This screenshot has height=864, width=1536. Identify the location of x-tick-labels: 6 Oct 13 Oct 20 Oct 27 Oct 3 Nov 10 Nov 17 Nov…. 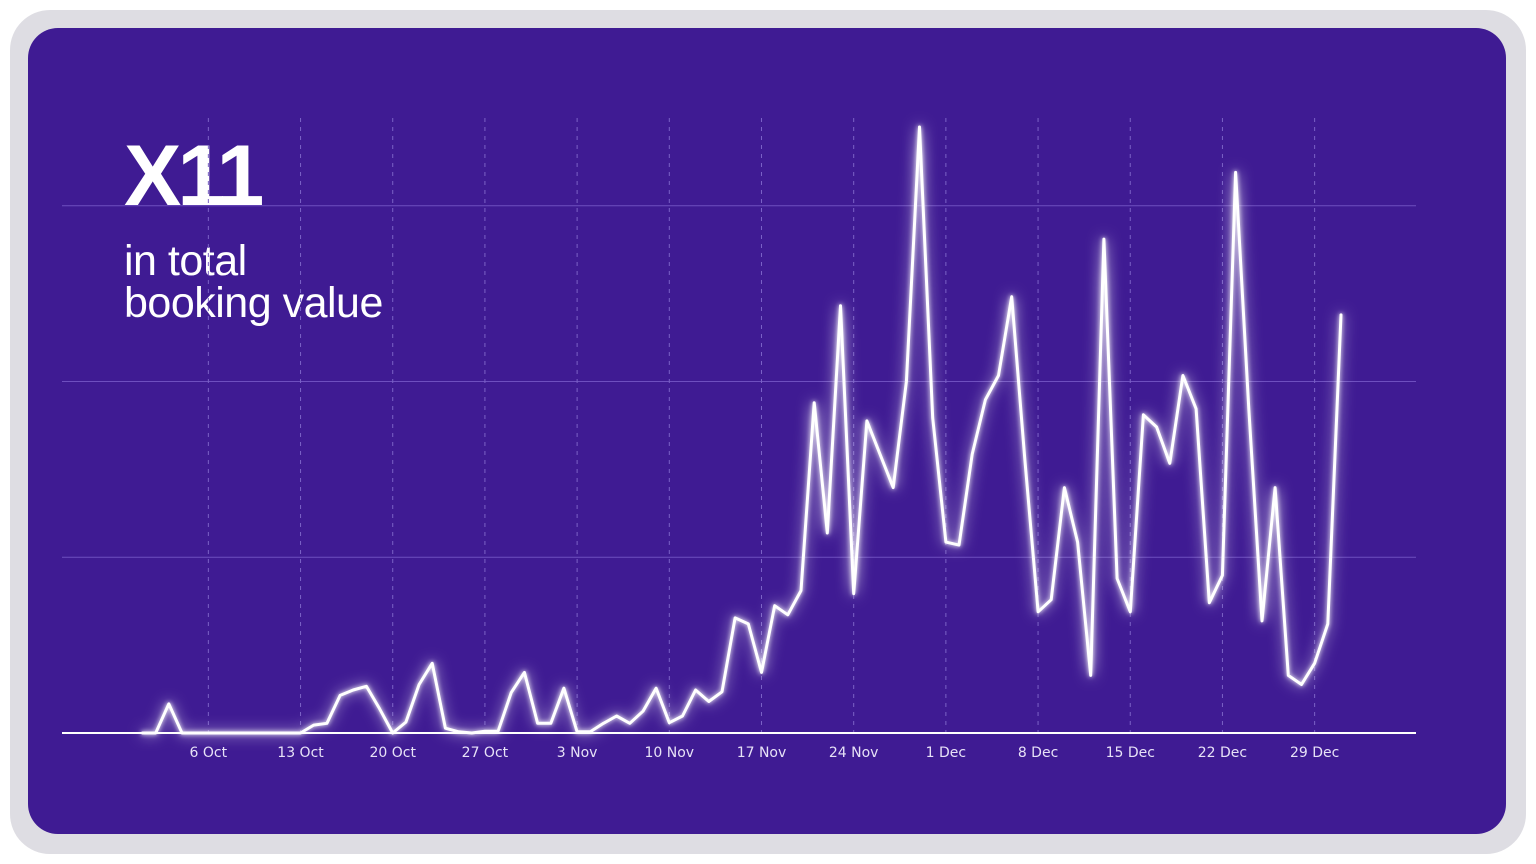
(765, 753).